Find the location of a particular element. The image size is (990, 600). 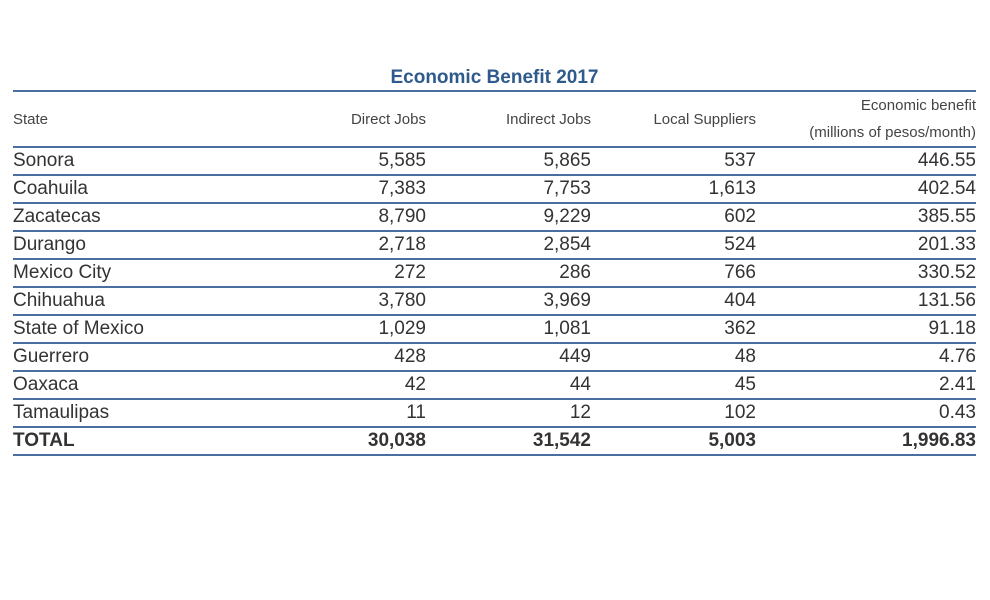

cell-state: Sonora is located at coordinates (163, 161).